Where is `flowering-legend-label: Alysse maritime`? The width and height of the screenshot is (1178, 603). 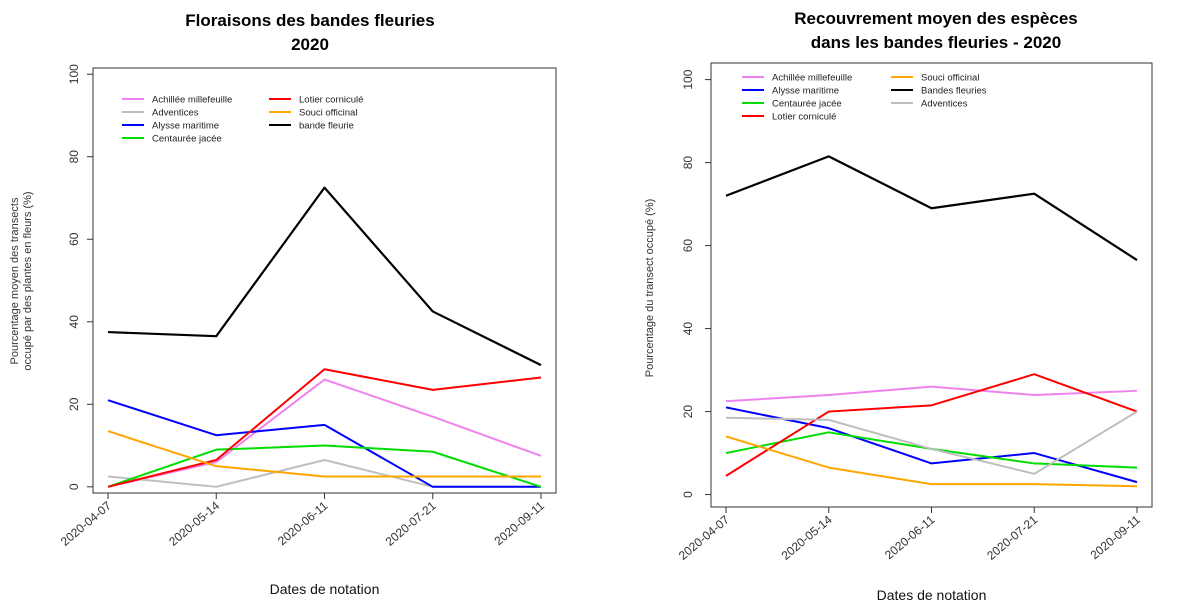 flowering-legend-label: Alysse maritime is located at coordinates (185, 126).